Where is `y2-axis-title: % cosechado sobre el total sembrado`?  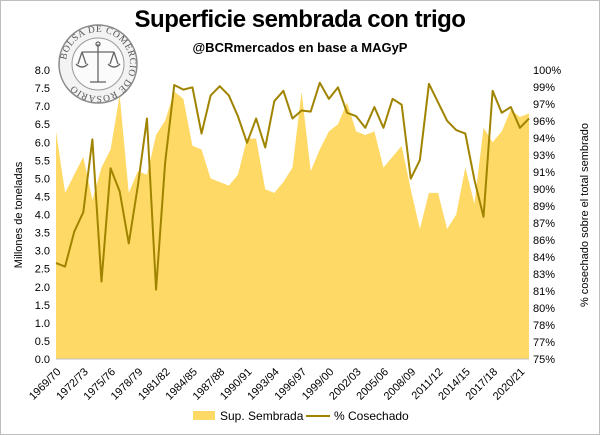 y2-axis-title: % cosechado sobre el total sembrado is located at coordinates (585, 215).